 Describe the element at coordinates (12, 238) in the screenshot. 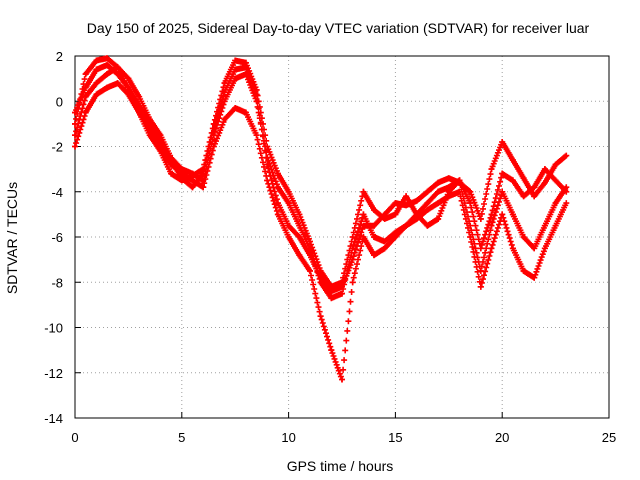

I see `y-axis-label: SDTVAR / TECUs` at that location.